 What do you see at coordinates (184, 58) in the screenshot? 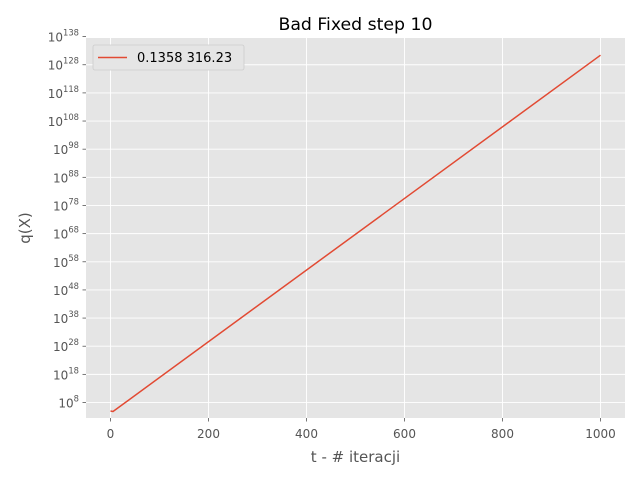
I see `legend-label: 0.1358 316.23` at bounding box center [184, 58].